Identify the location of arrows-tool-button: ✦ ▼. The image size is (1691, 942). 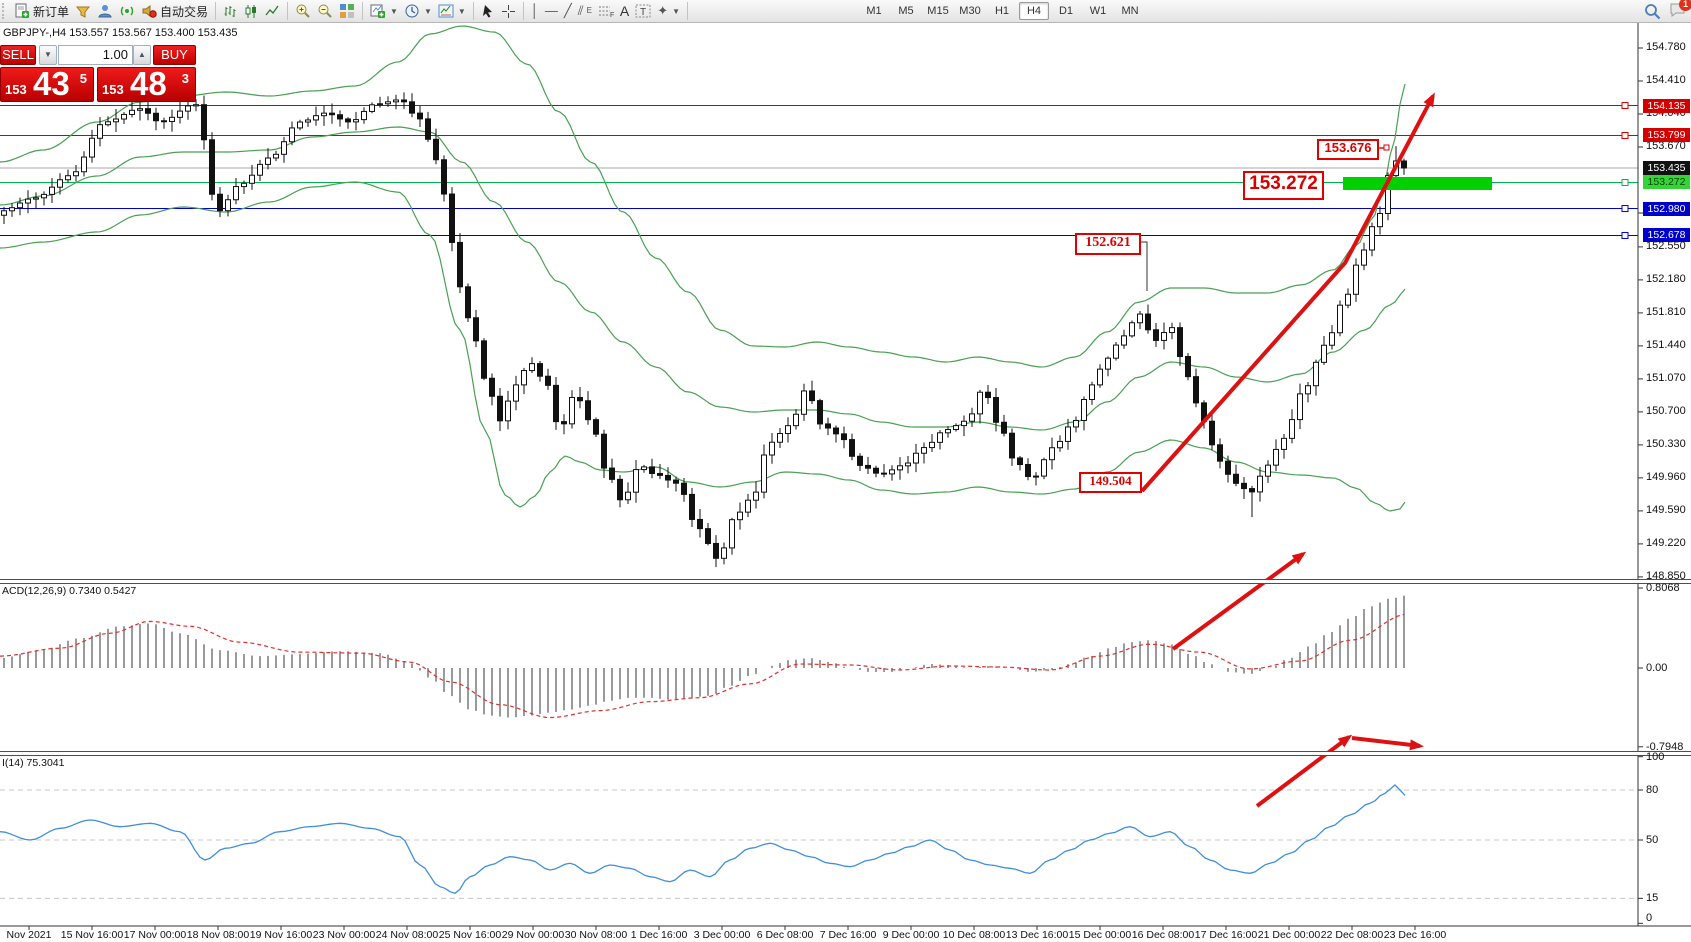
(668, 11).